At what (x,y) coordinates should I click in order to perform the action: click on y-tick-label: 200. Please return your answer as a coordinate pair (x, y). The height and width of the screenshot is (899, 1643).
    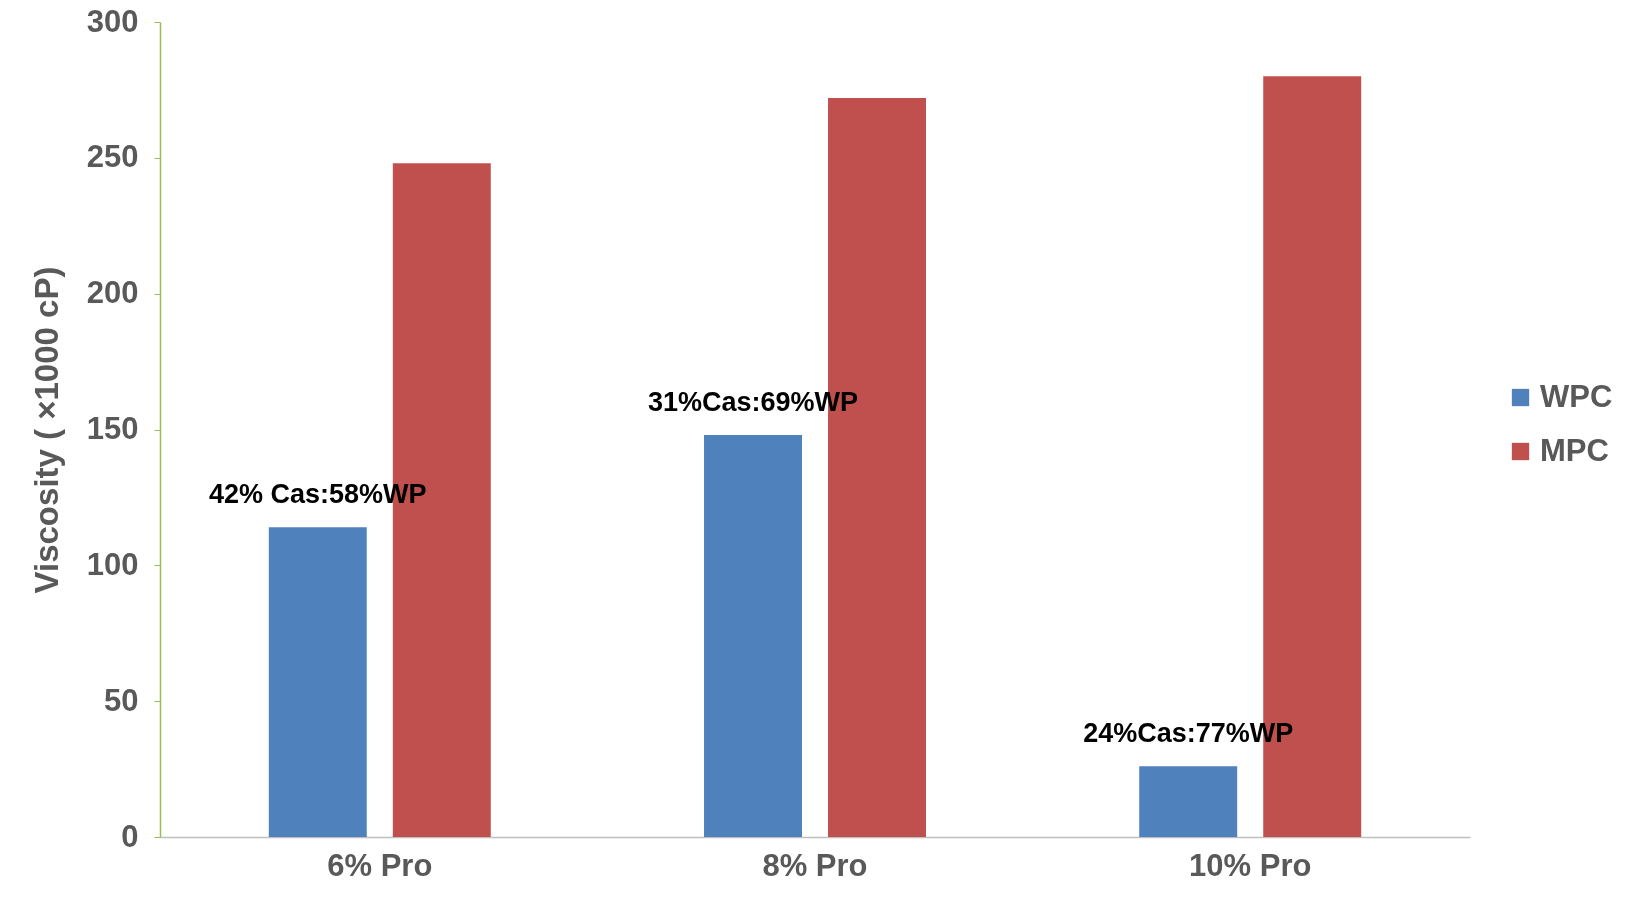
    Looking at the image, I should click on (112, 293).